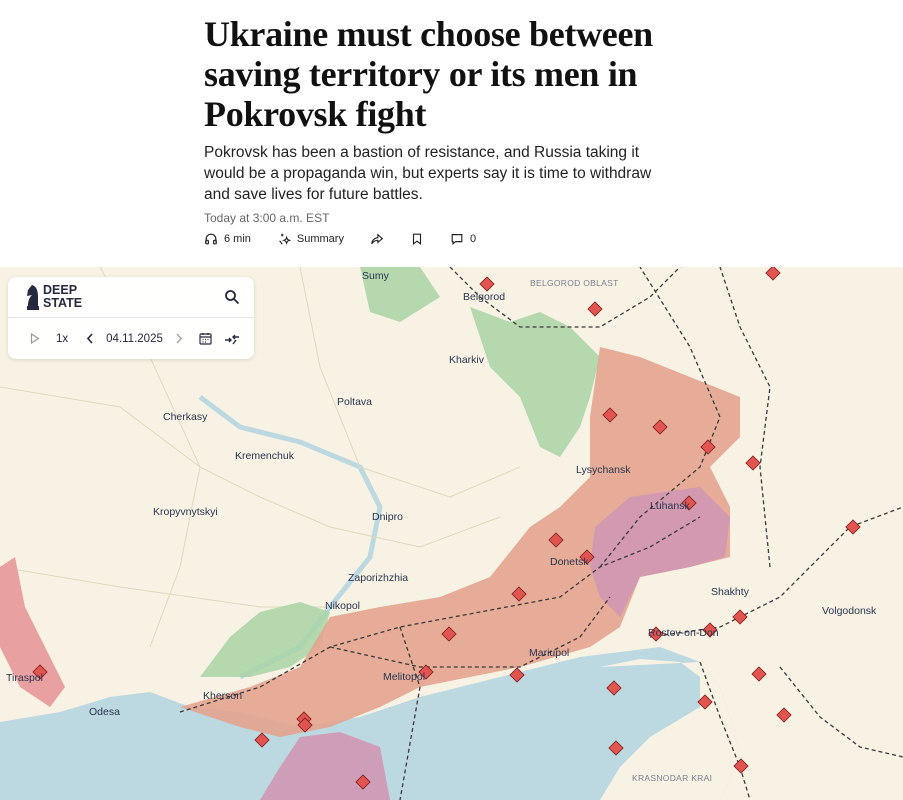 The image size is (903, 800). I want to click on liberated-area, so click(535, 382).